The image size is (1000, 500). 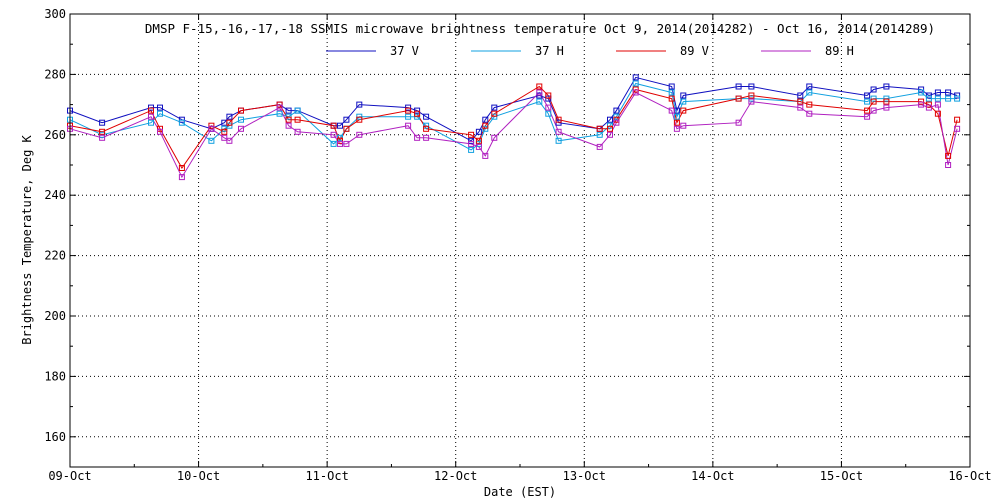 I want to click on y-tick-label: 160, so click(x=55, y=437).